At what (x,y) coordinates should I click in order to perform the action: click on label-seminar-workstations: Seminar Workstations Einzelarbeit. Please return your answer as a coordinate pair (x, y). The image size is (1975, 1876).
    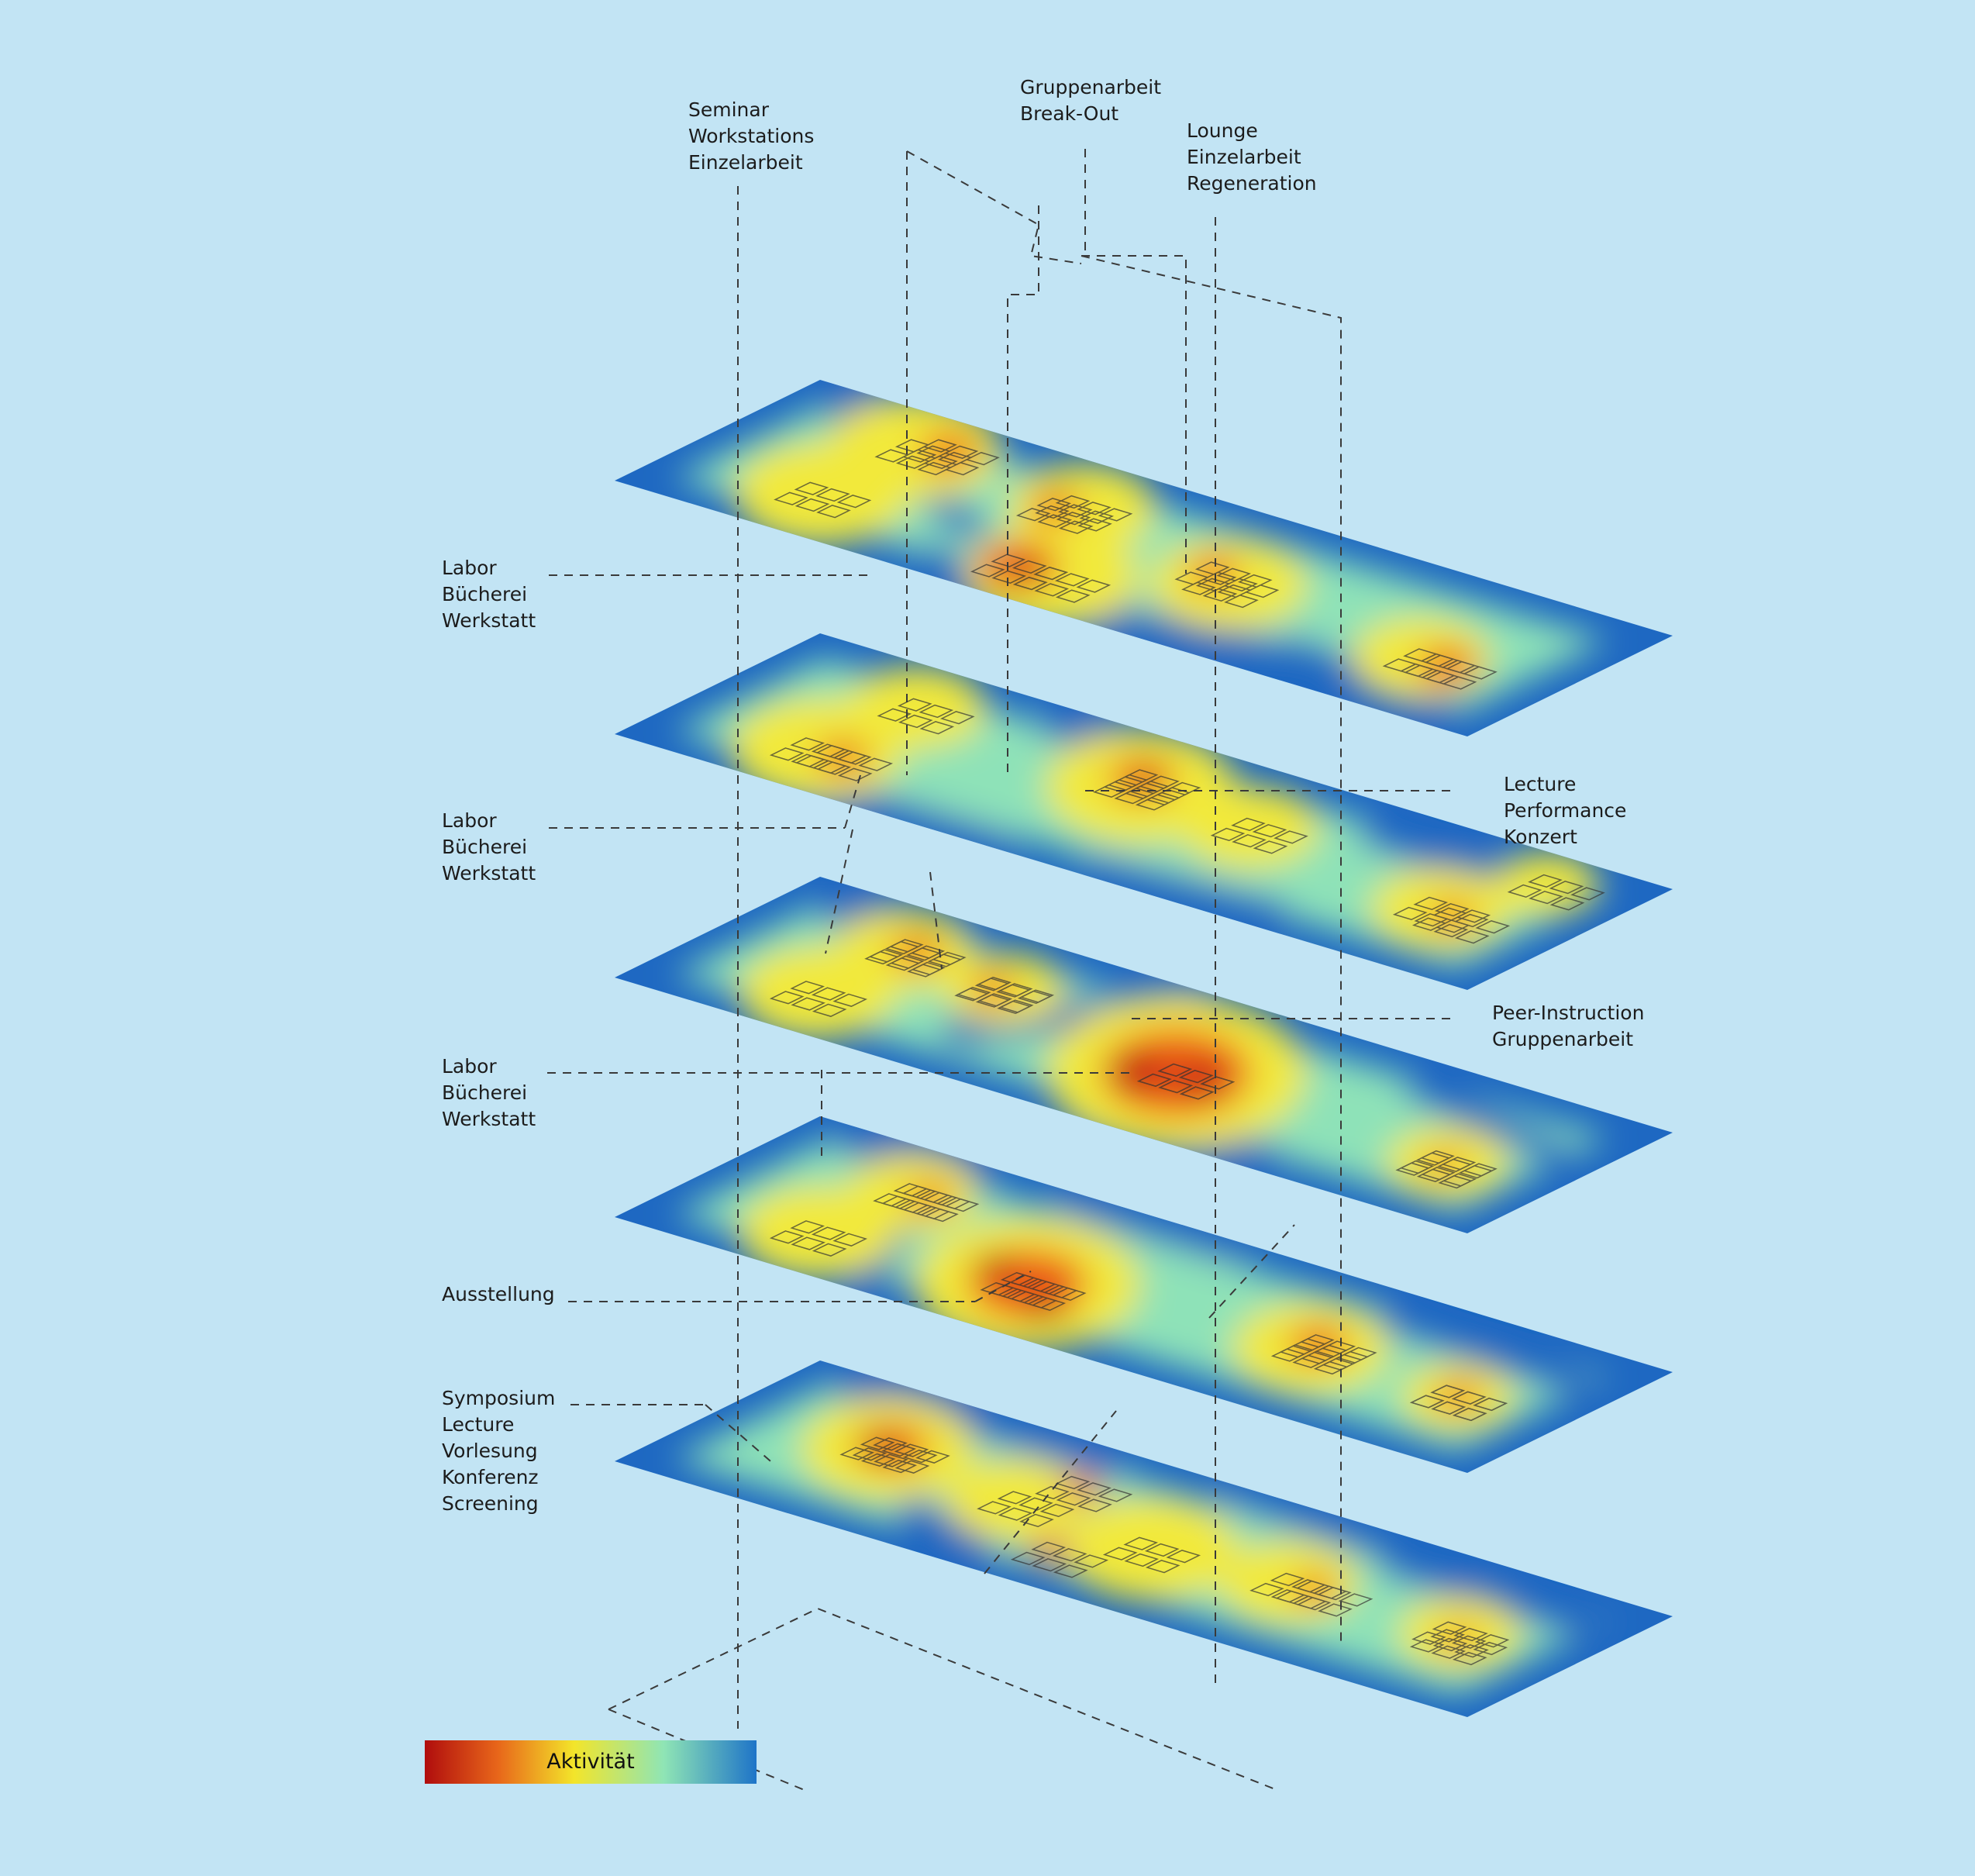
    Looking at the image, I should click on (751, 136).